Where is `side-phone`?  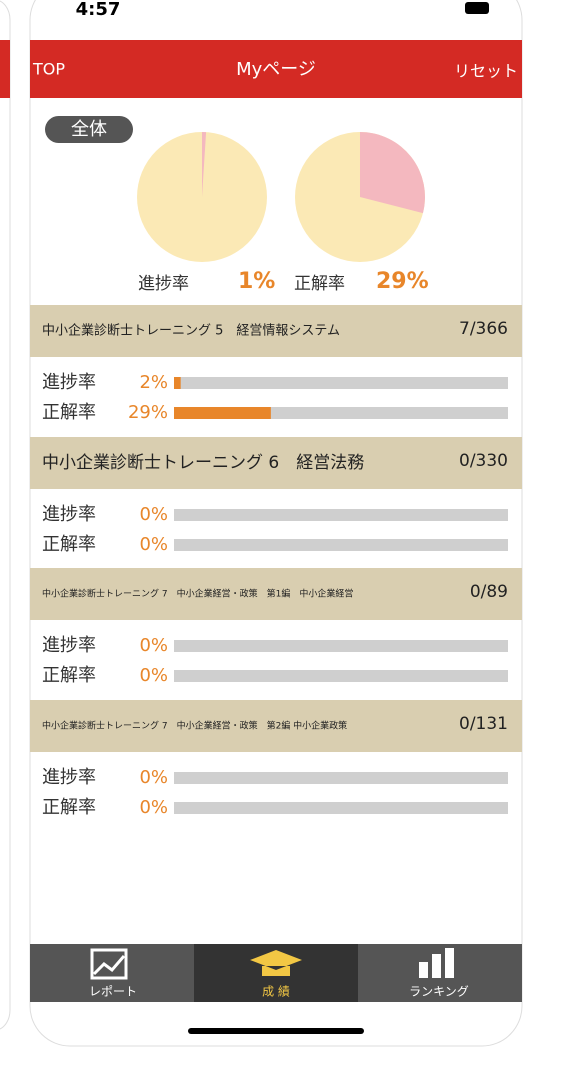
side-phone is located at coordinates (5, 515).